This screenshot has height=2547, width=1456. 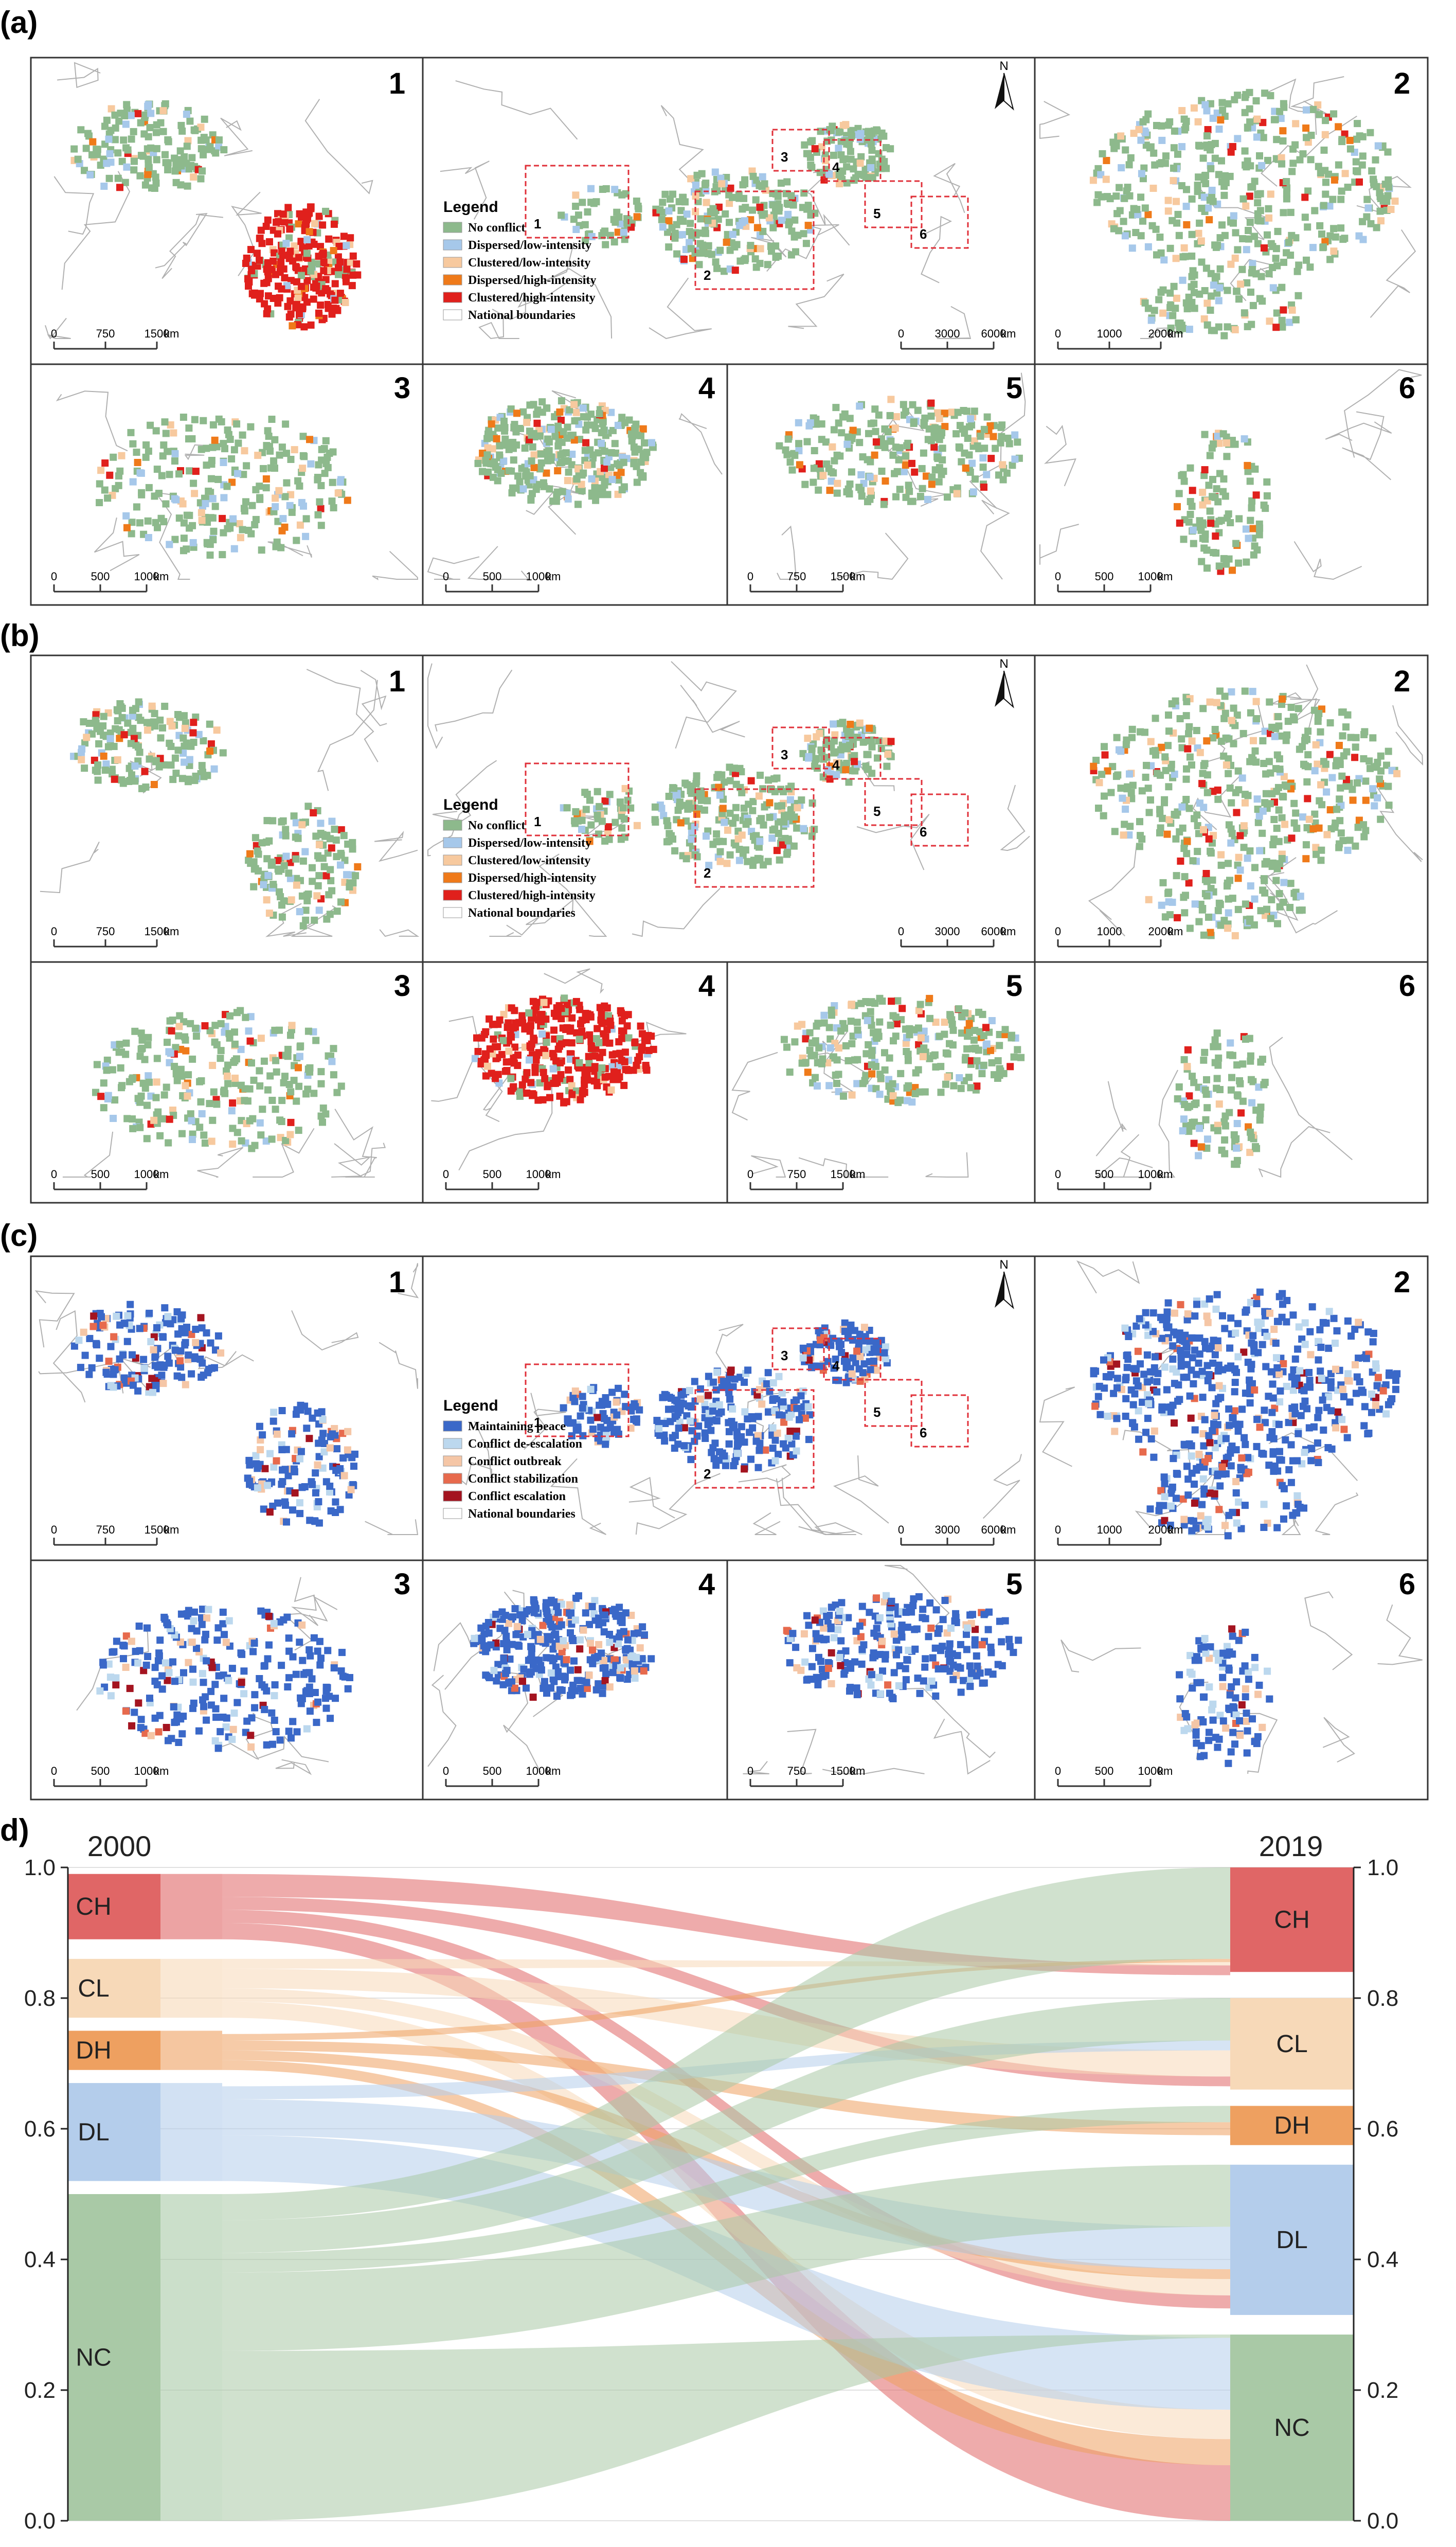 What do you see at coordinates (901, 333) in the screenshot?
I see `scale-label: 0` at bounding box center [901, 333].